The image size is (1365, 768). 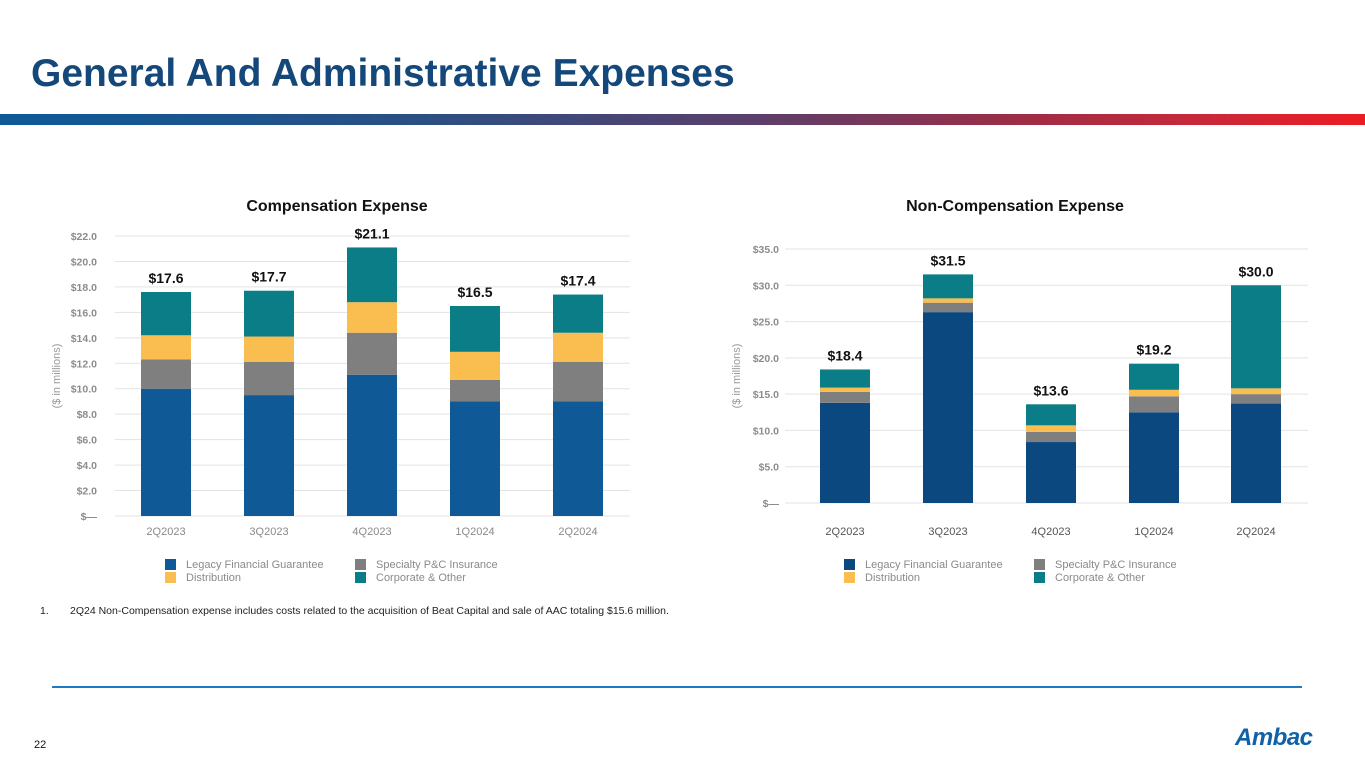 What do you see at coordinates (87, 415) in the screenshot?
I see `y-tick-label: $8.0` at bounding box center [87, 415].